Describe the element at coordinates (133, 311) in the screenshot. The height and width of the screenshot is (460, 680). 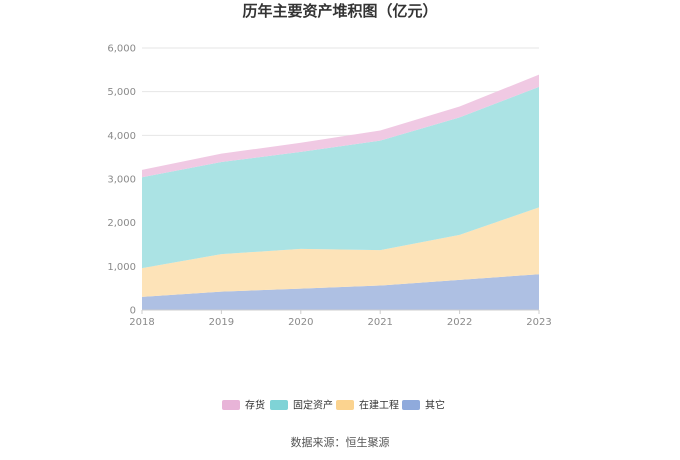
I see `y-tick-label: 0` at that location.